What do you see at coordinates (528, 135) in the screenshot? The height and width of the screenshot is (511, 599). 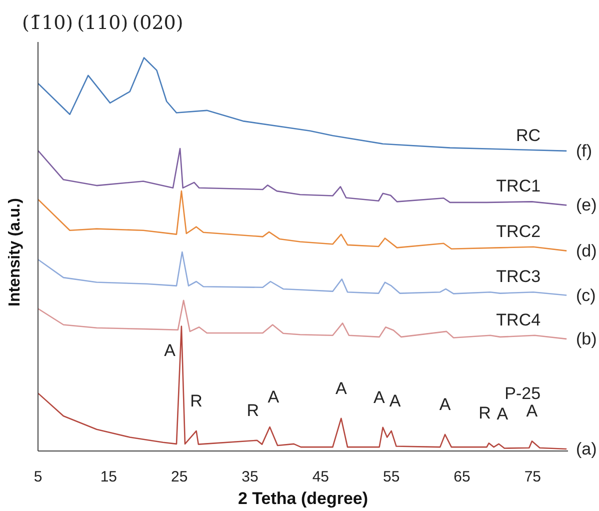 I see `series-label: RC` at bounding box center [528, 135].